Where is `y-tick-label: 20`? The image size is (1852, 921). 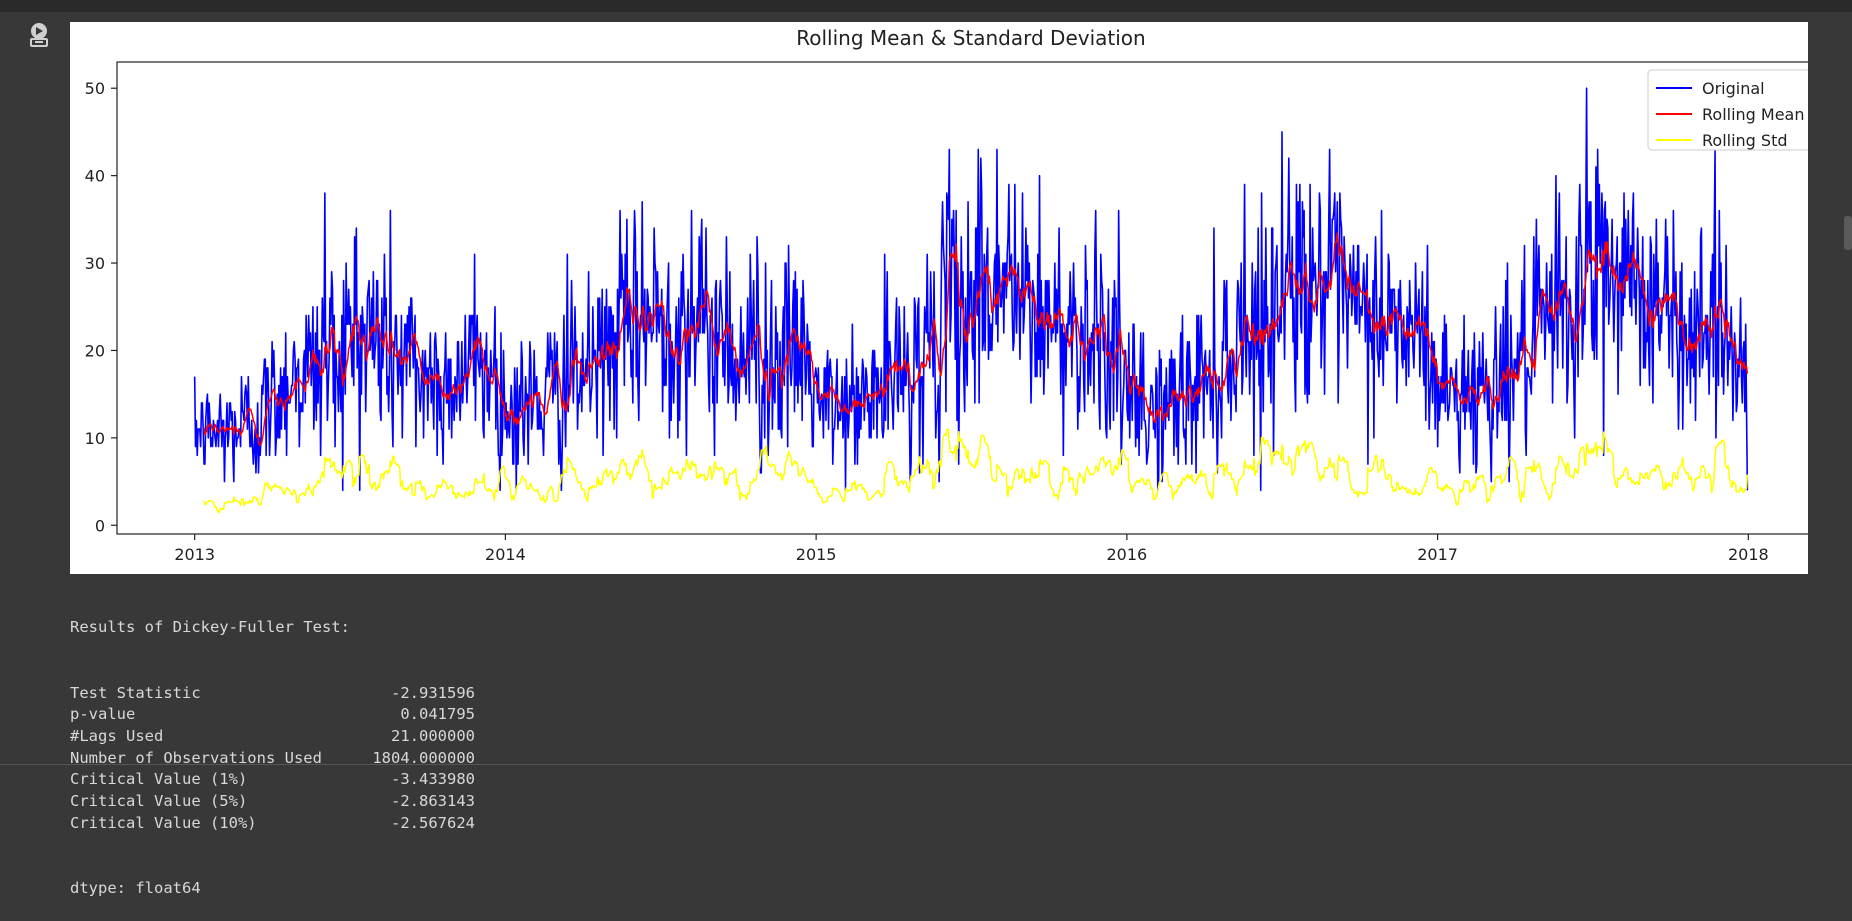 y-tick-label: 20 is located at coordinates (95, 350).